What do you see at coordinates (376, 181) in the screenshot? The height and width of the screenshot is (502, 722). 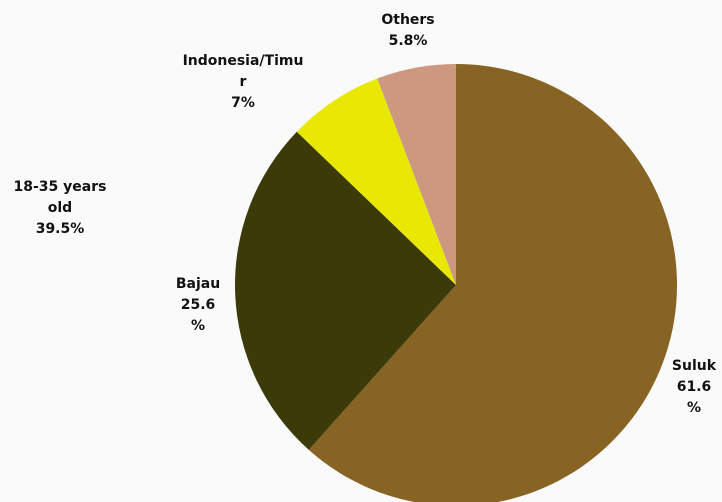 I see `pie-slice-indonesia-timur` at bounding box center [376, 181].